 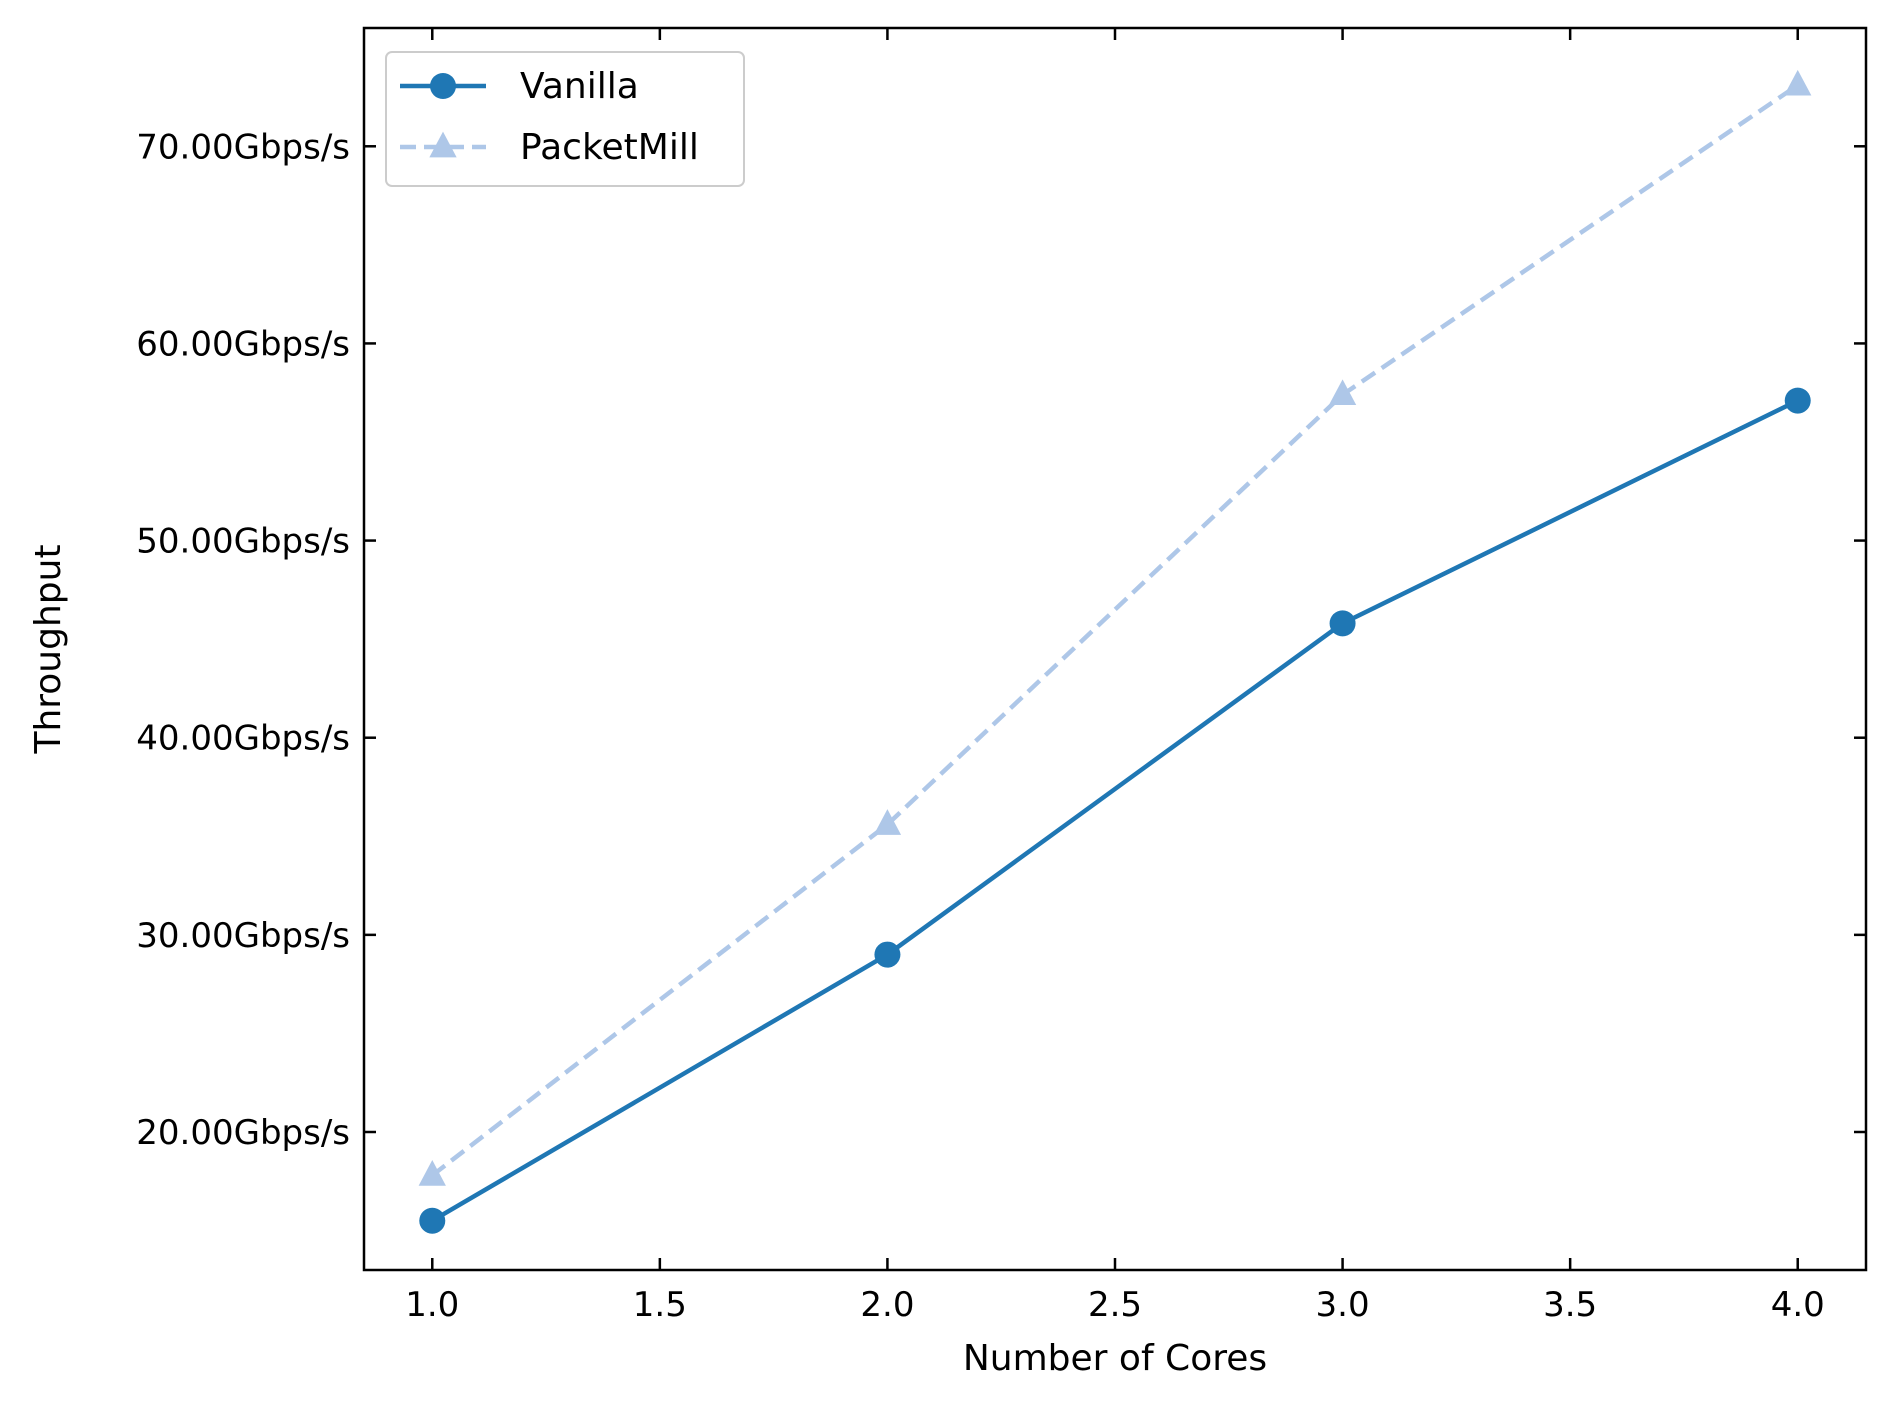 What do you see at coordinates (48, 649) in the screenshot?
I see `y-axis-label: Throughput` at bounding box center [48, 649].